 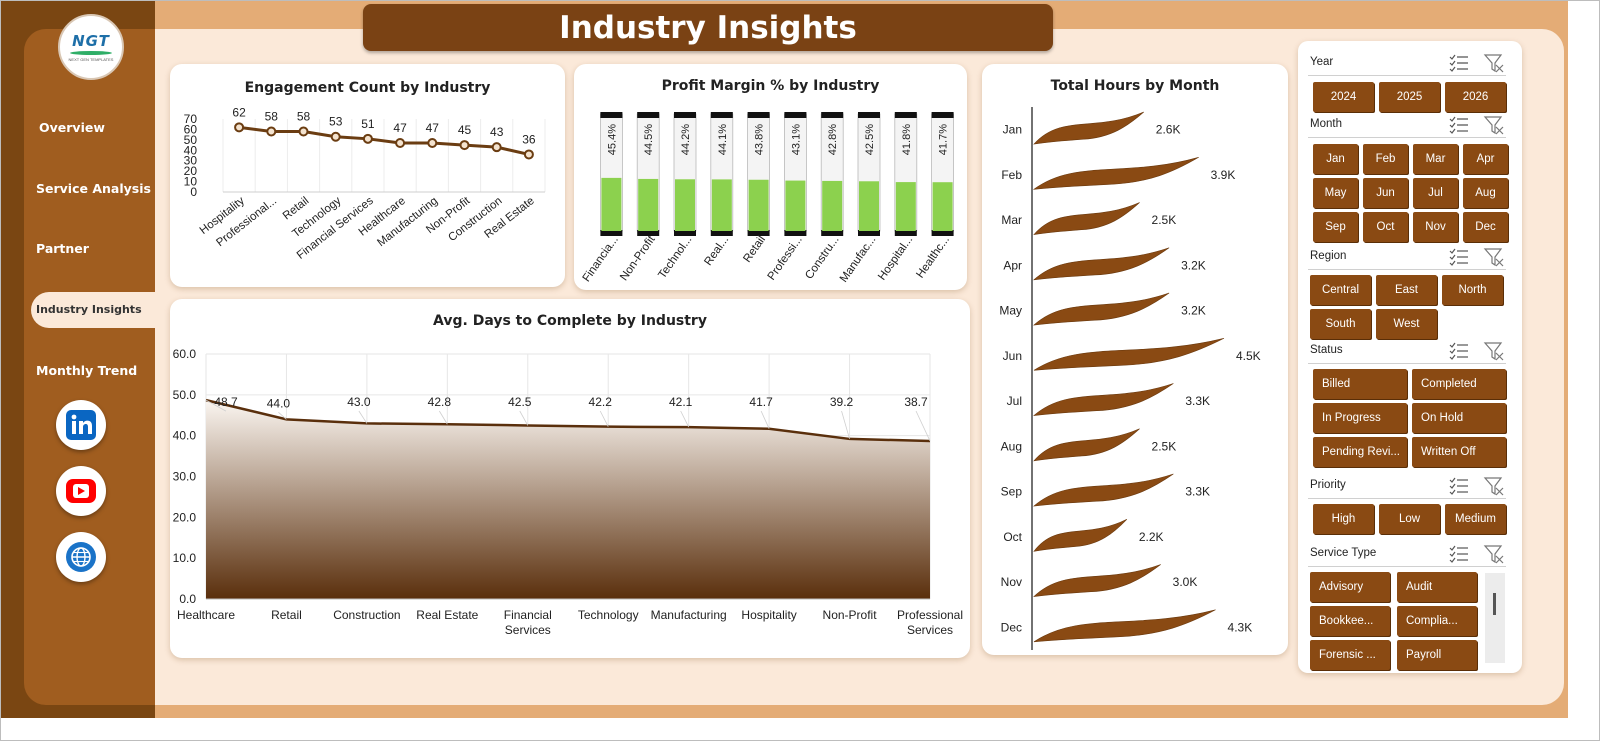 What do you see at coordinates (721, 233) in the screenshot?
I see `bar-bottom-cap` at bounding box center [721, 233].